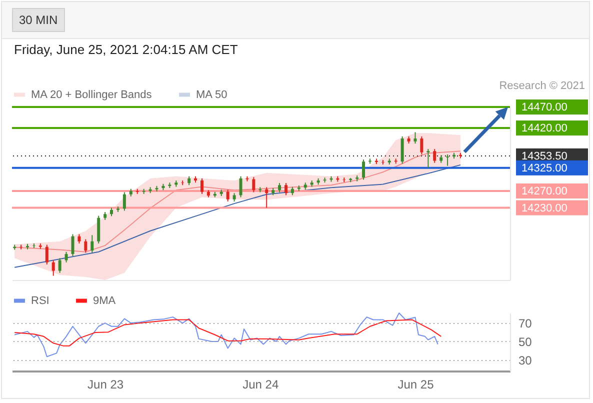 This screenshot has height=403, width=593. Describe the element at coordinates (91, 94) in the screenshot. I see `legend-label: MA 20 + Bollinger Bands` at that location.